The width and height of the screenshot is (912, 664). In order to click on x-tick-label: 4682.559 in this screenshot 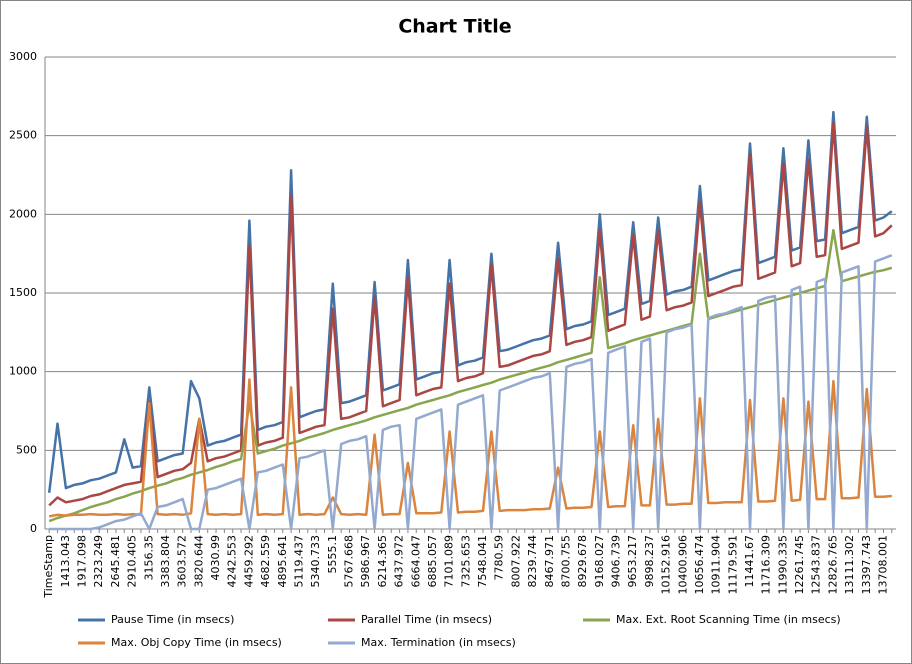, I will do `click(265, 561)`.